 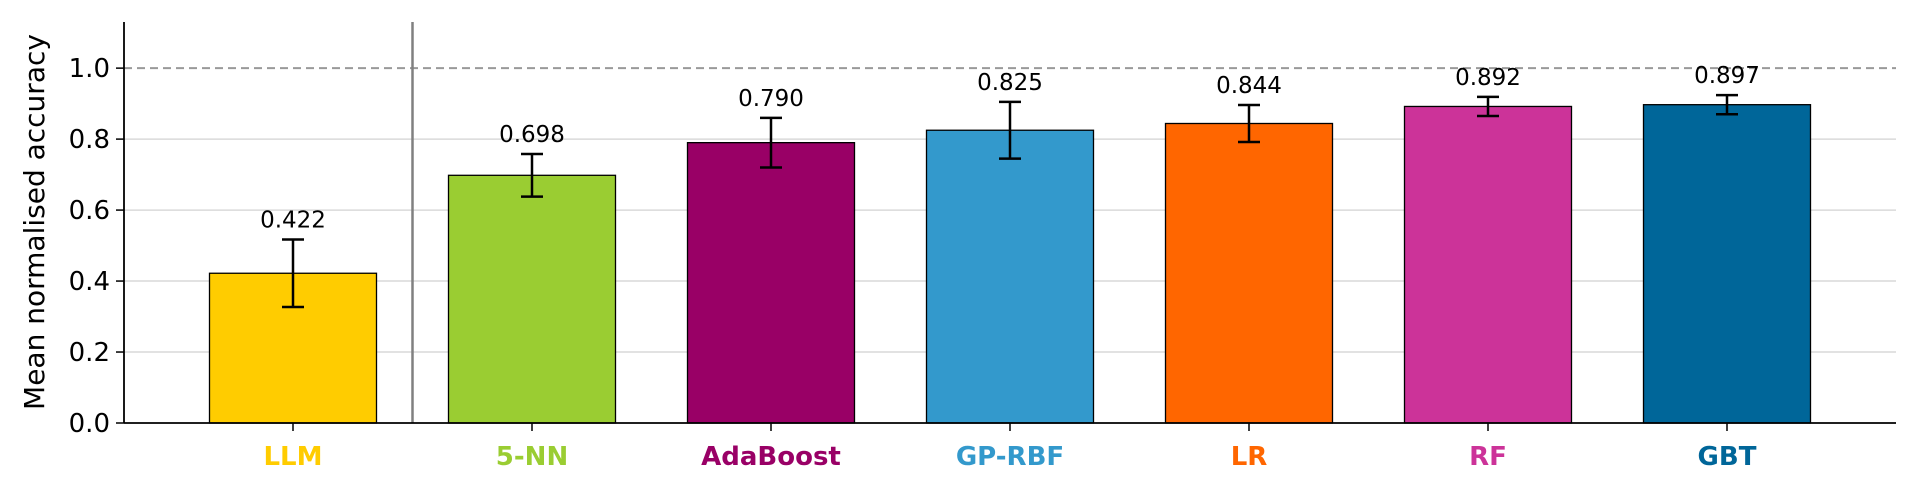 What do you see at coordinates (1488, 457) in the screenshot?
I see `x-tick-label: RF` at bounding box center [1488, 457].